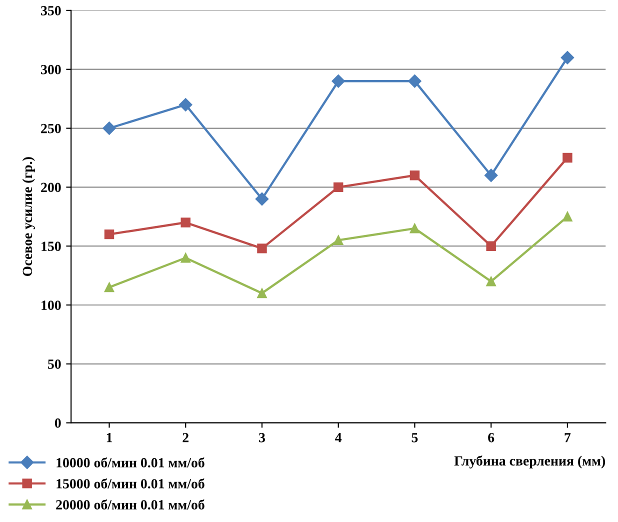 Image resolution: width=618 pixels, height=522 pixels. Describe the element at coordinates (130, 462) in the screenshot. I see `legend-label: 10000 об/мин 0.01 мм/об` at that location.